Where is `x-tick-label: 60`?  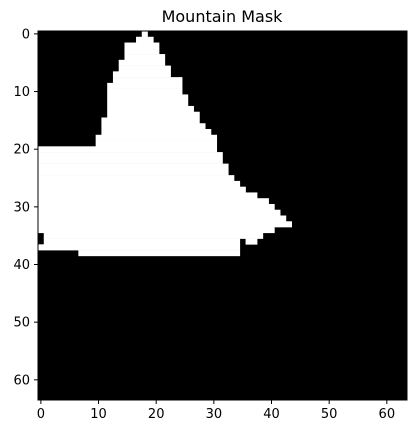 x-tick-label: 60 is located at coordinates (387, 414).